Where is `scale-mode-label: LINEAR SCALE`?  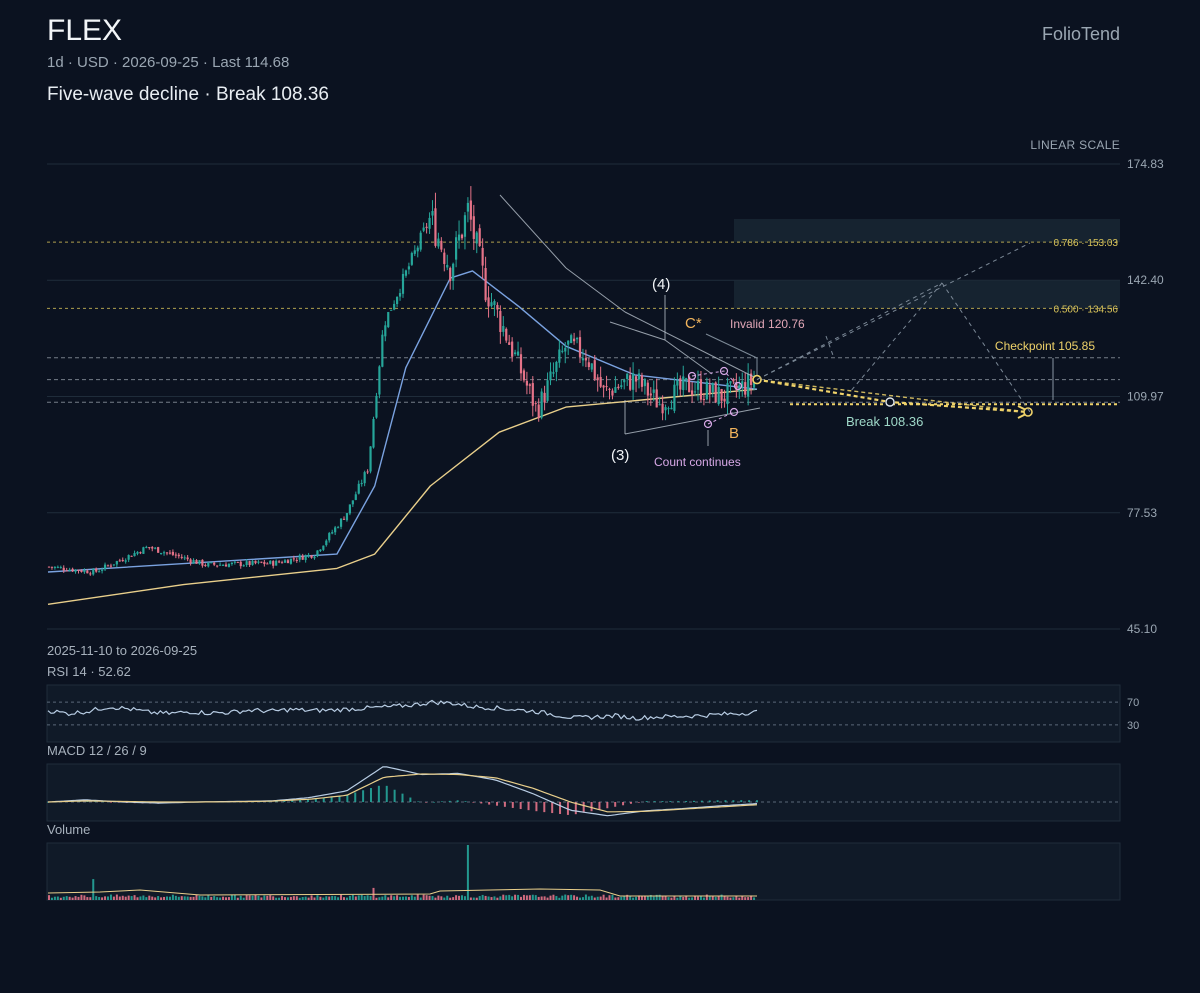
scale-mode-label: LINEAR SCALE is located at coordinates (1075, 145).